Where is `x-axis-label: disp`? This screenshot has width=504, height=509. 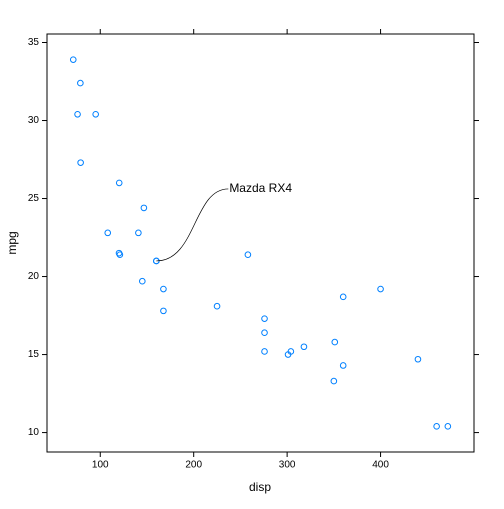 x-axis-label: disp is located at coordinates (260, 487).